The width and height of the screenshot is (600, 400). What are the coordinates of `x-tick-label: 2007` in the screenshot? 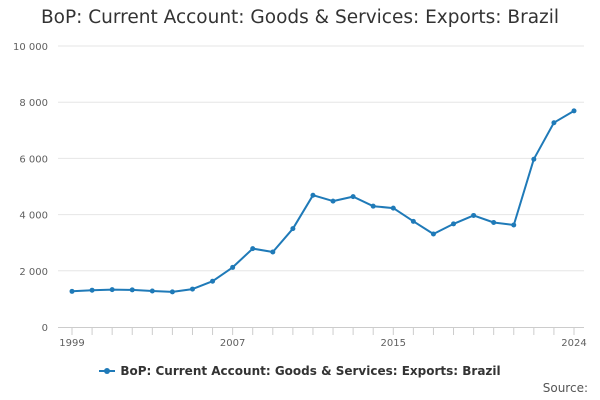 It's located at (232, 343).